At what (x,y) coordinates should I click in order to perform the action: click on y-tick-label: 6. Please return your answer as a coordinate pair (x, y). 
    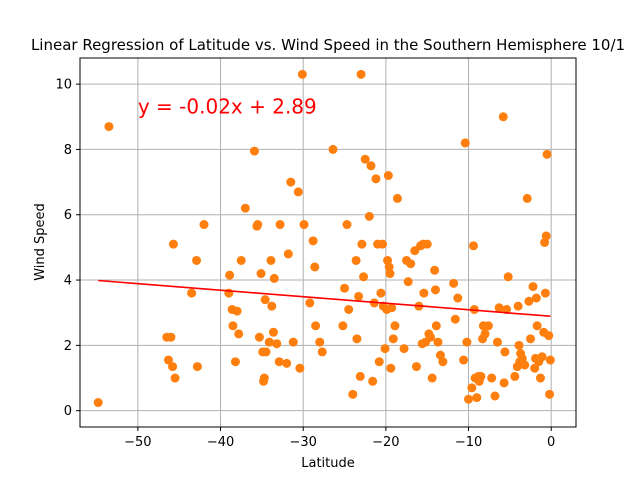
    Looking at the image, I should click on (68, 215).